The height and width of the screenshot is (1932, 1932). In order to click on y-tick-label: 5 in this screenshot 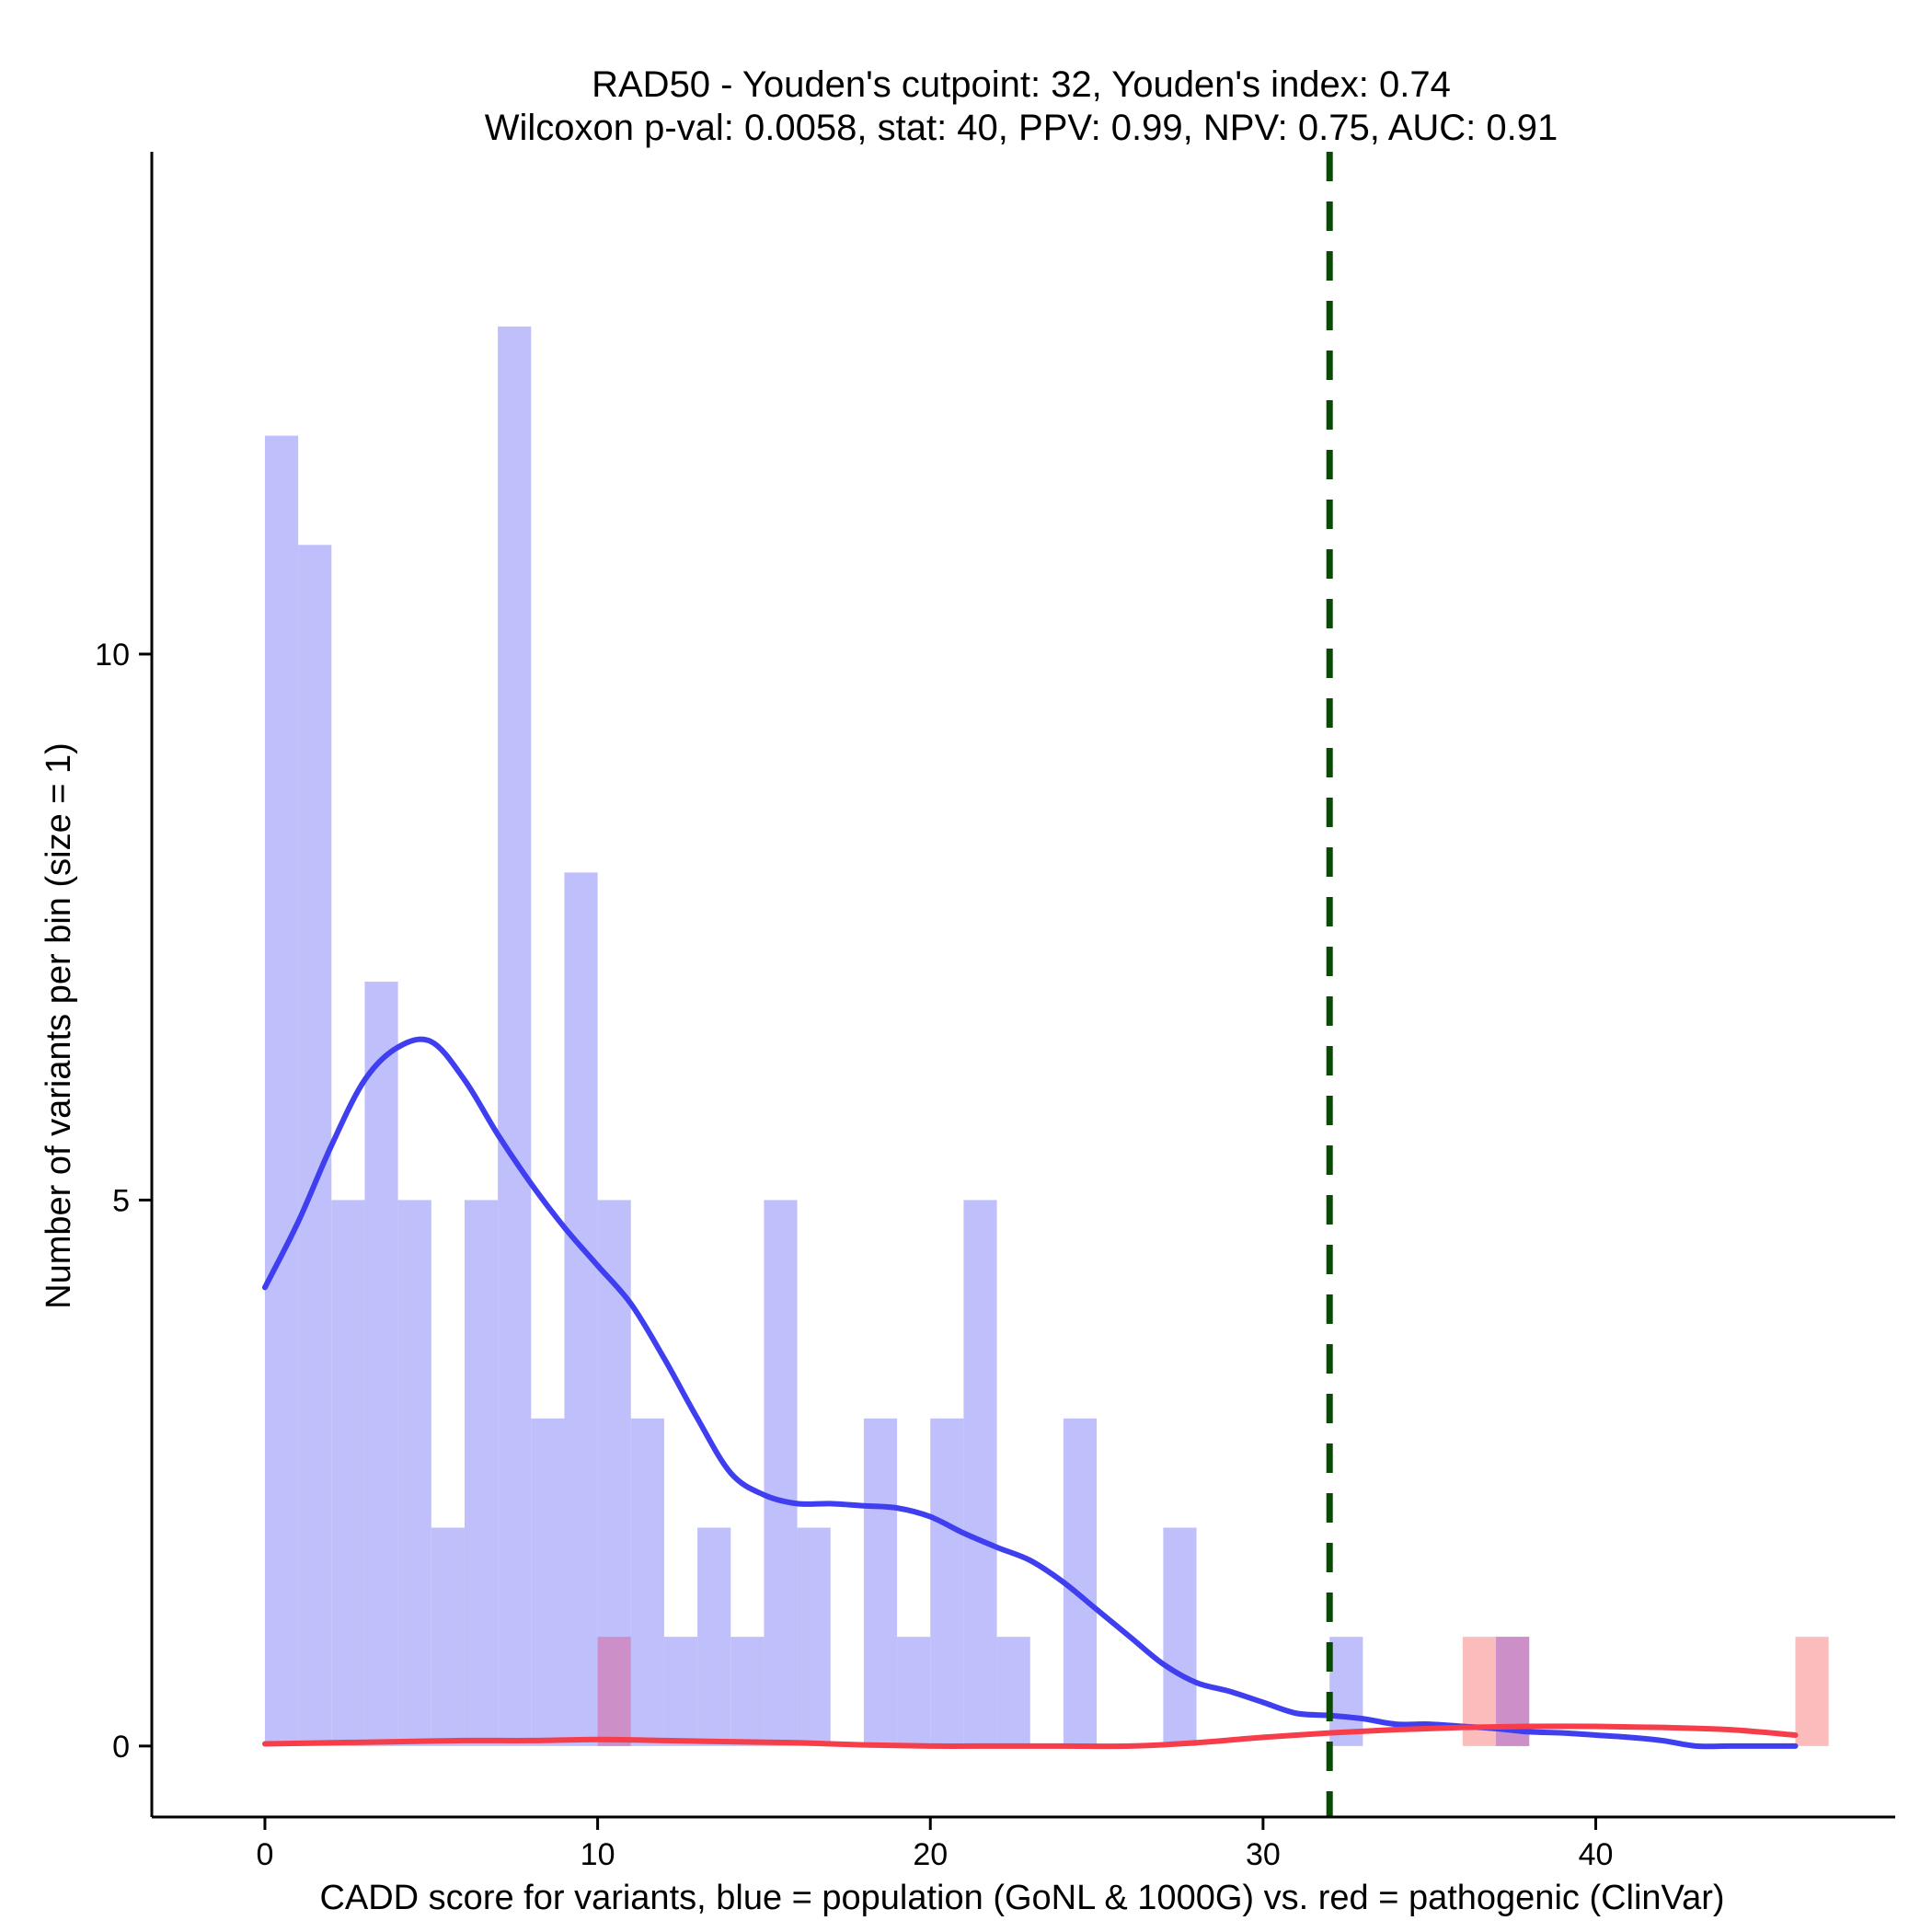, I will do `click(121, 1200)`.